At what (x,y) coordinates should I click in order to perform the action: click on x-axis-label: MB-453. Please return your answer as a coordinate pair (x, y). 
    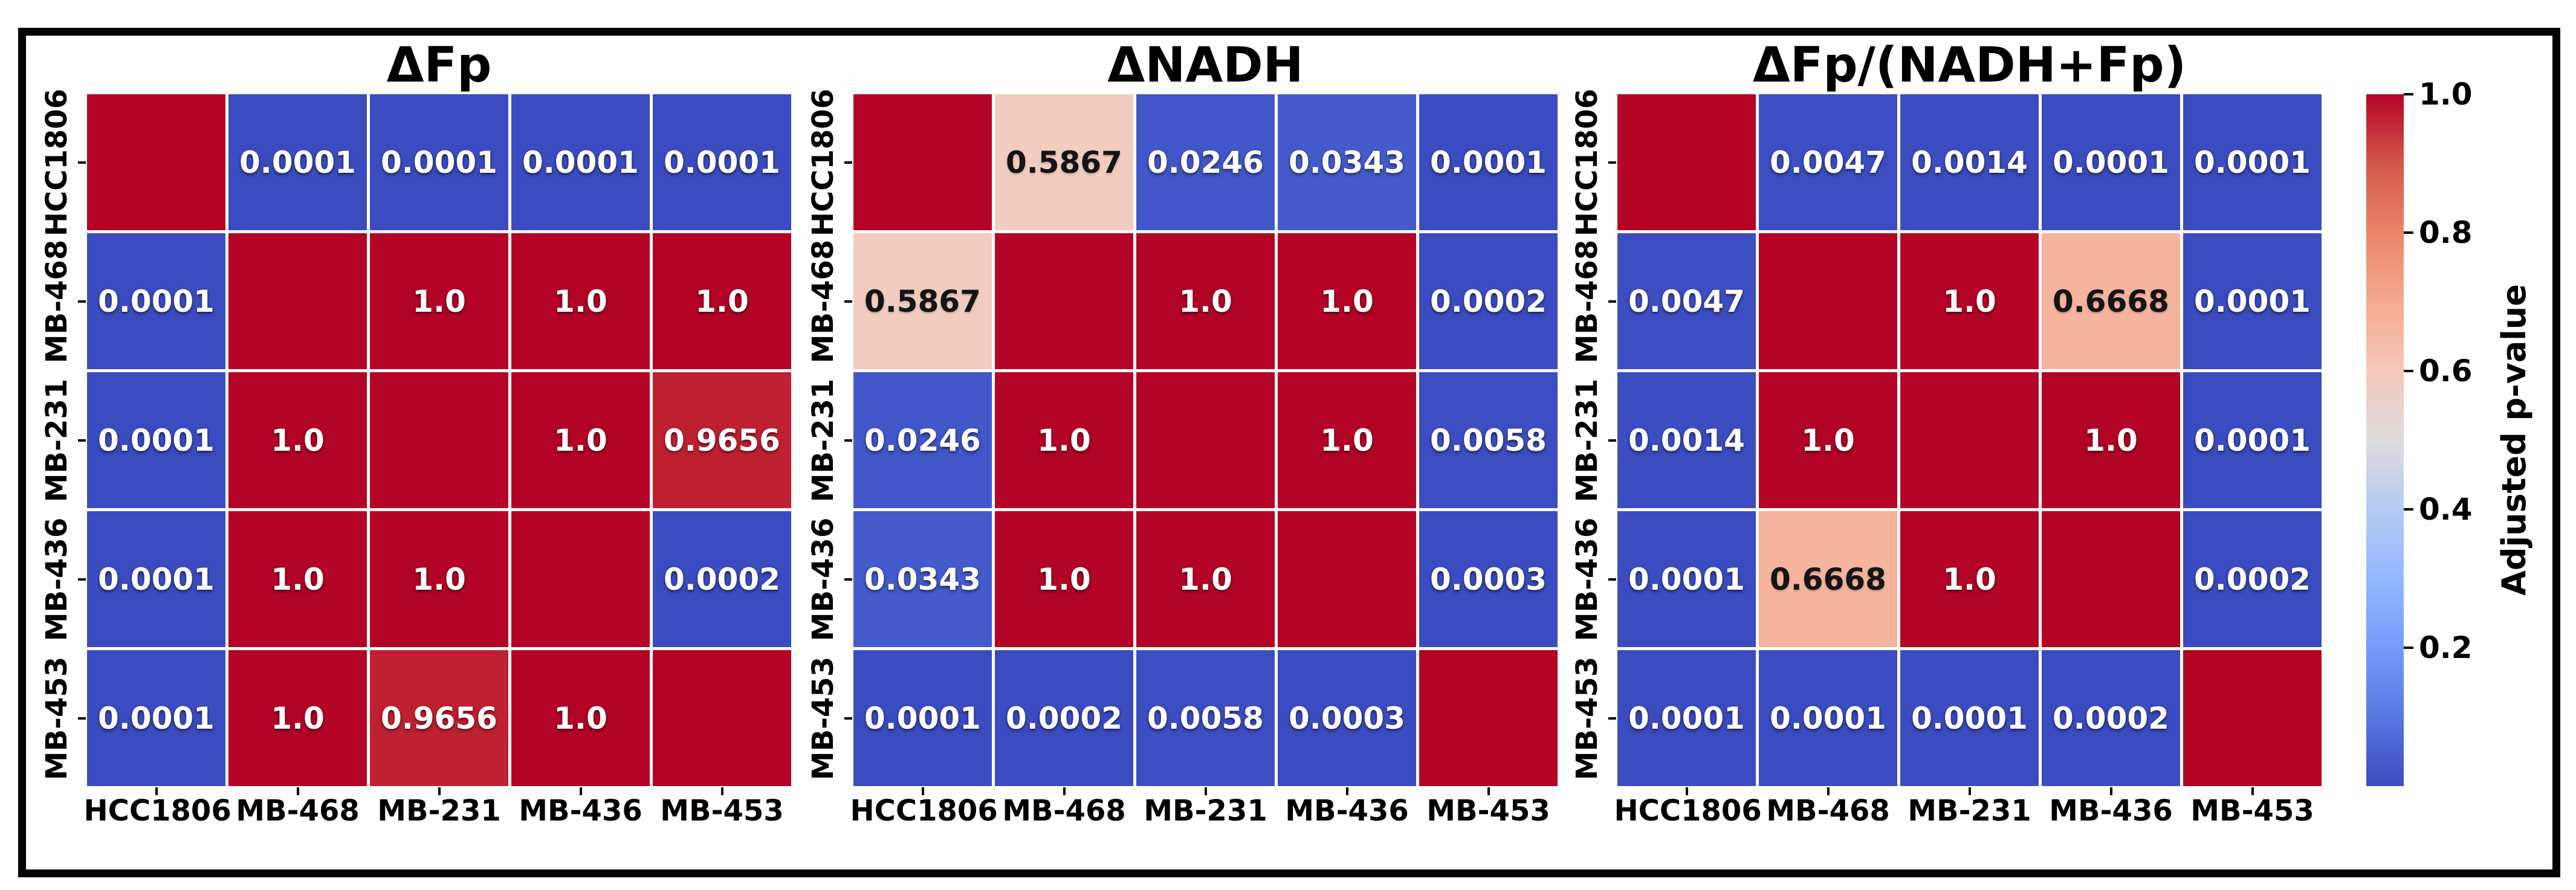
    Looking at the image, I should click on (1488, 811).